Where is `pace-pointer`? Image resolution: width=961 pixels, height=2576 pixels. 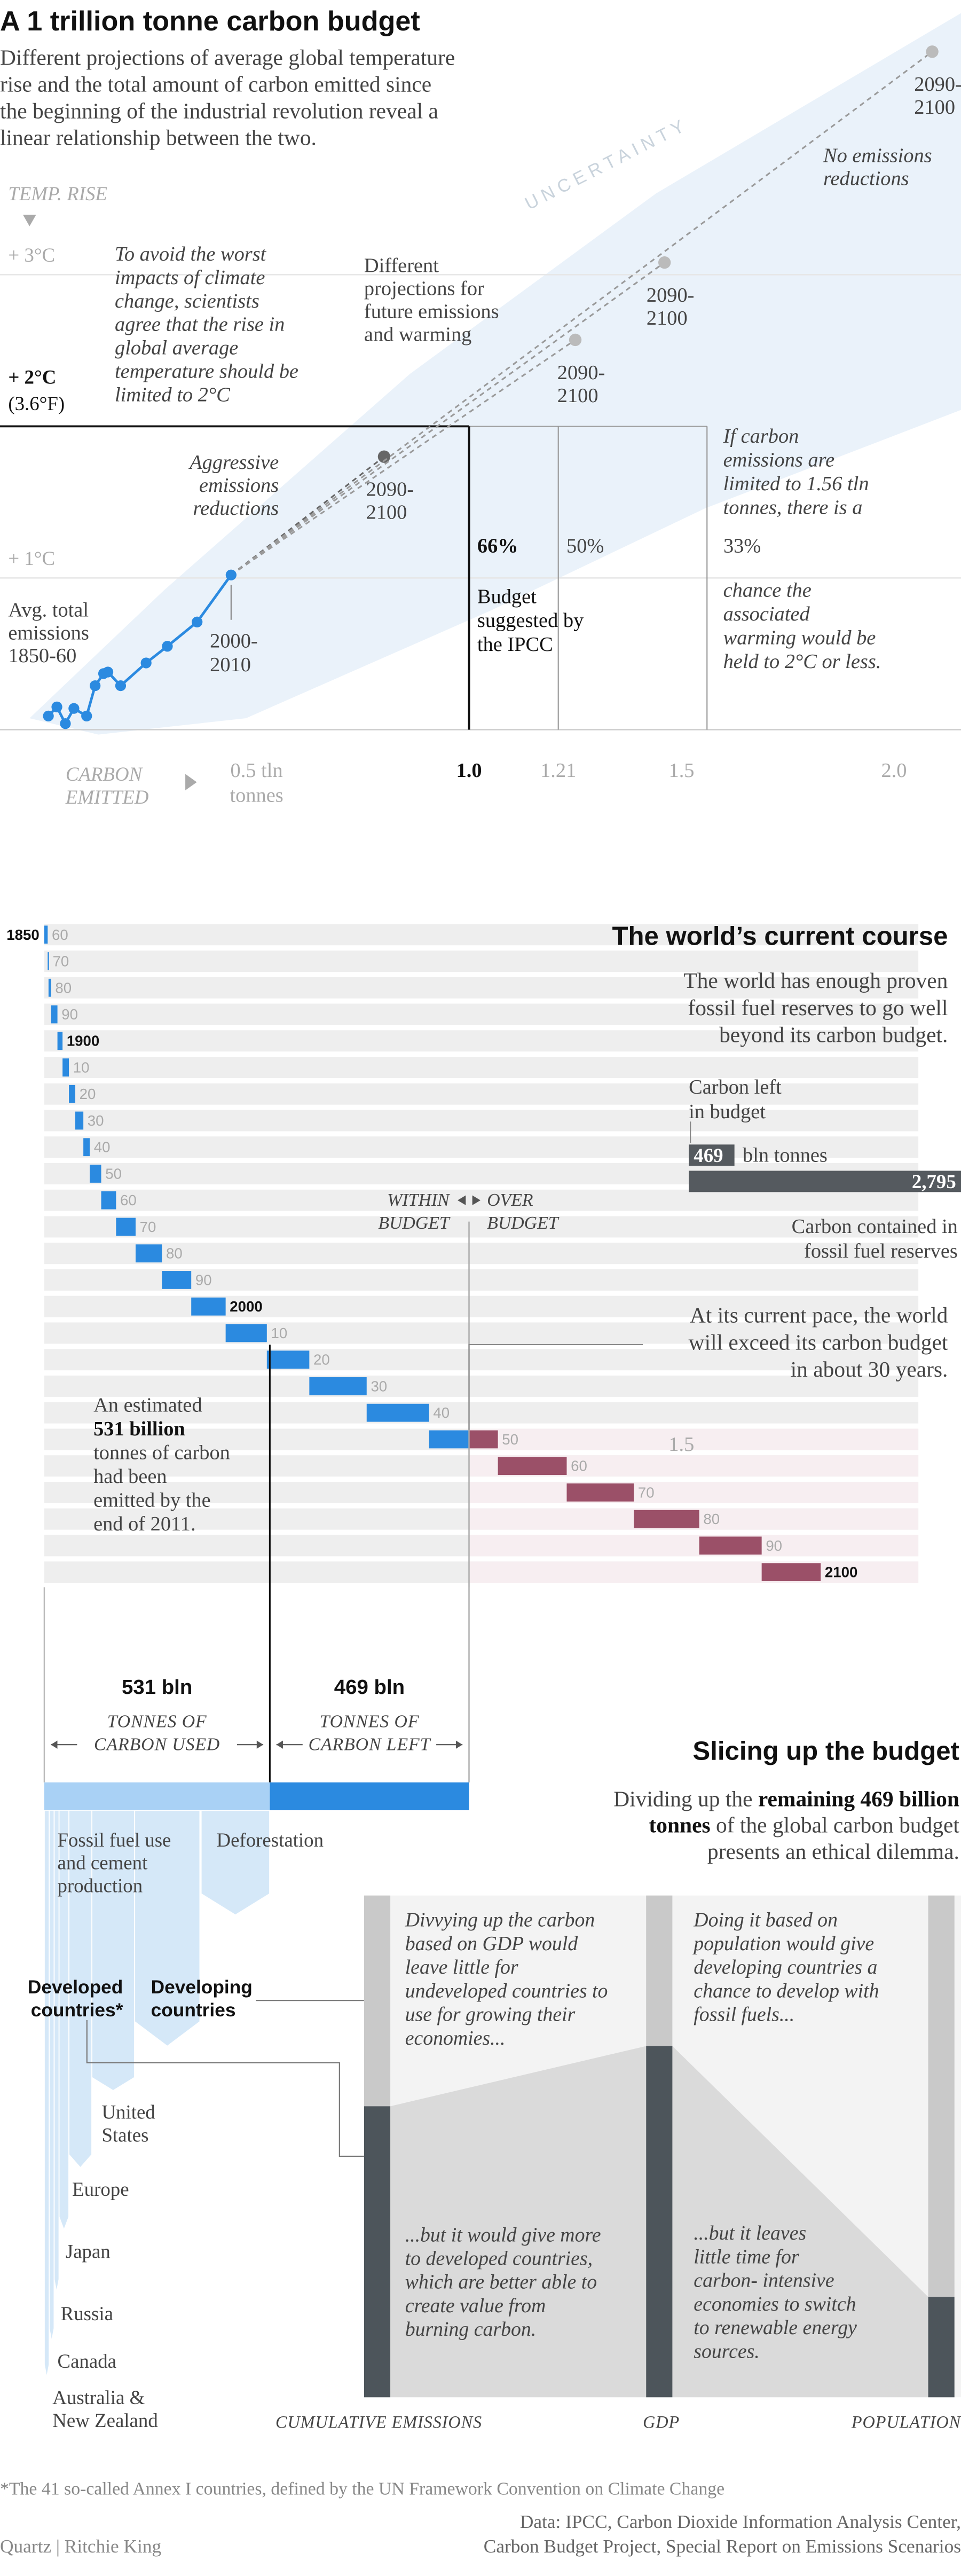 pace-pointer is located at coordinates (555, 1387).